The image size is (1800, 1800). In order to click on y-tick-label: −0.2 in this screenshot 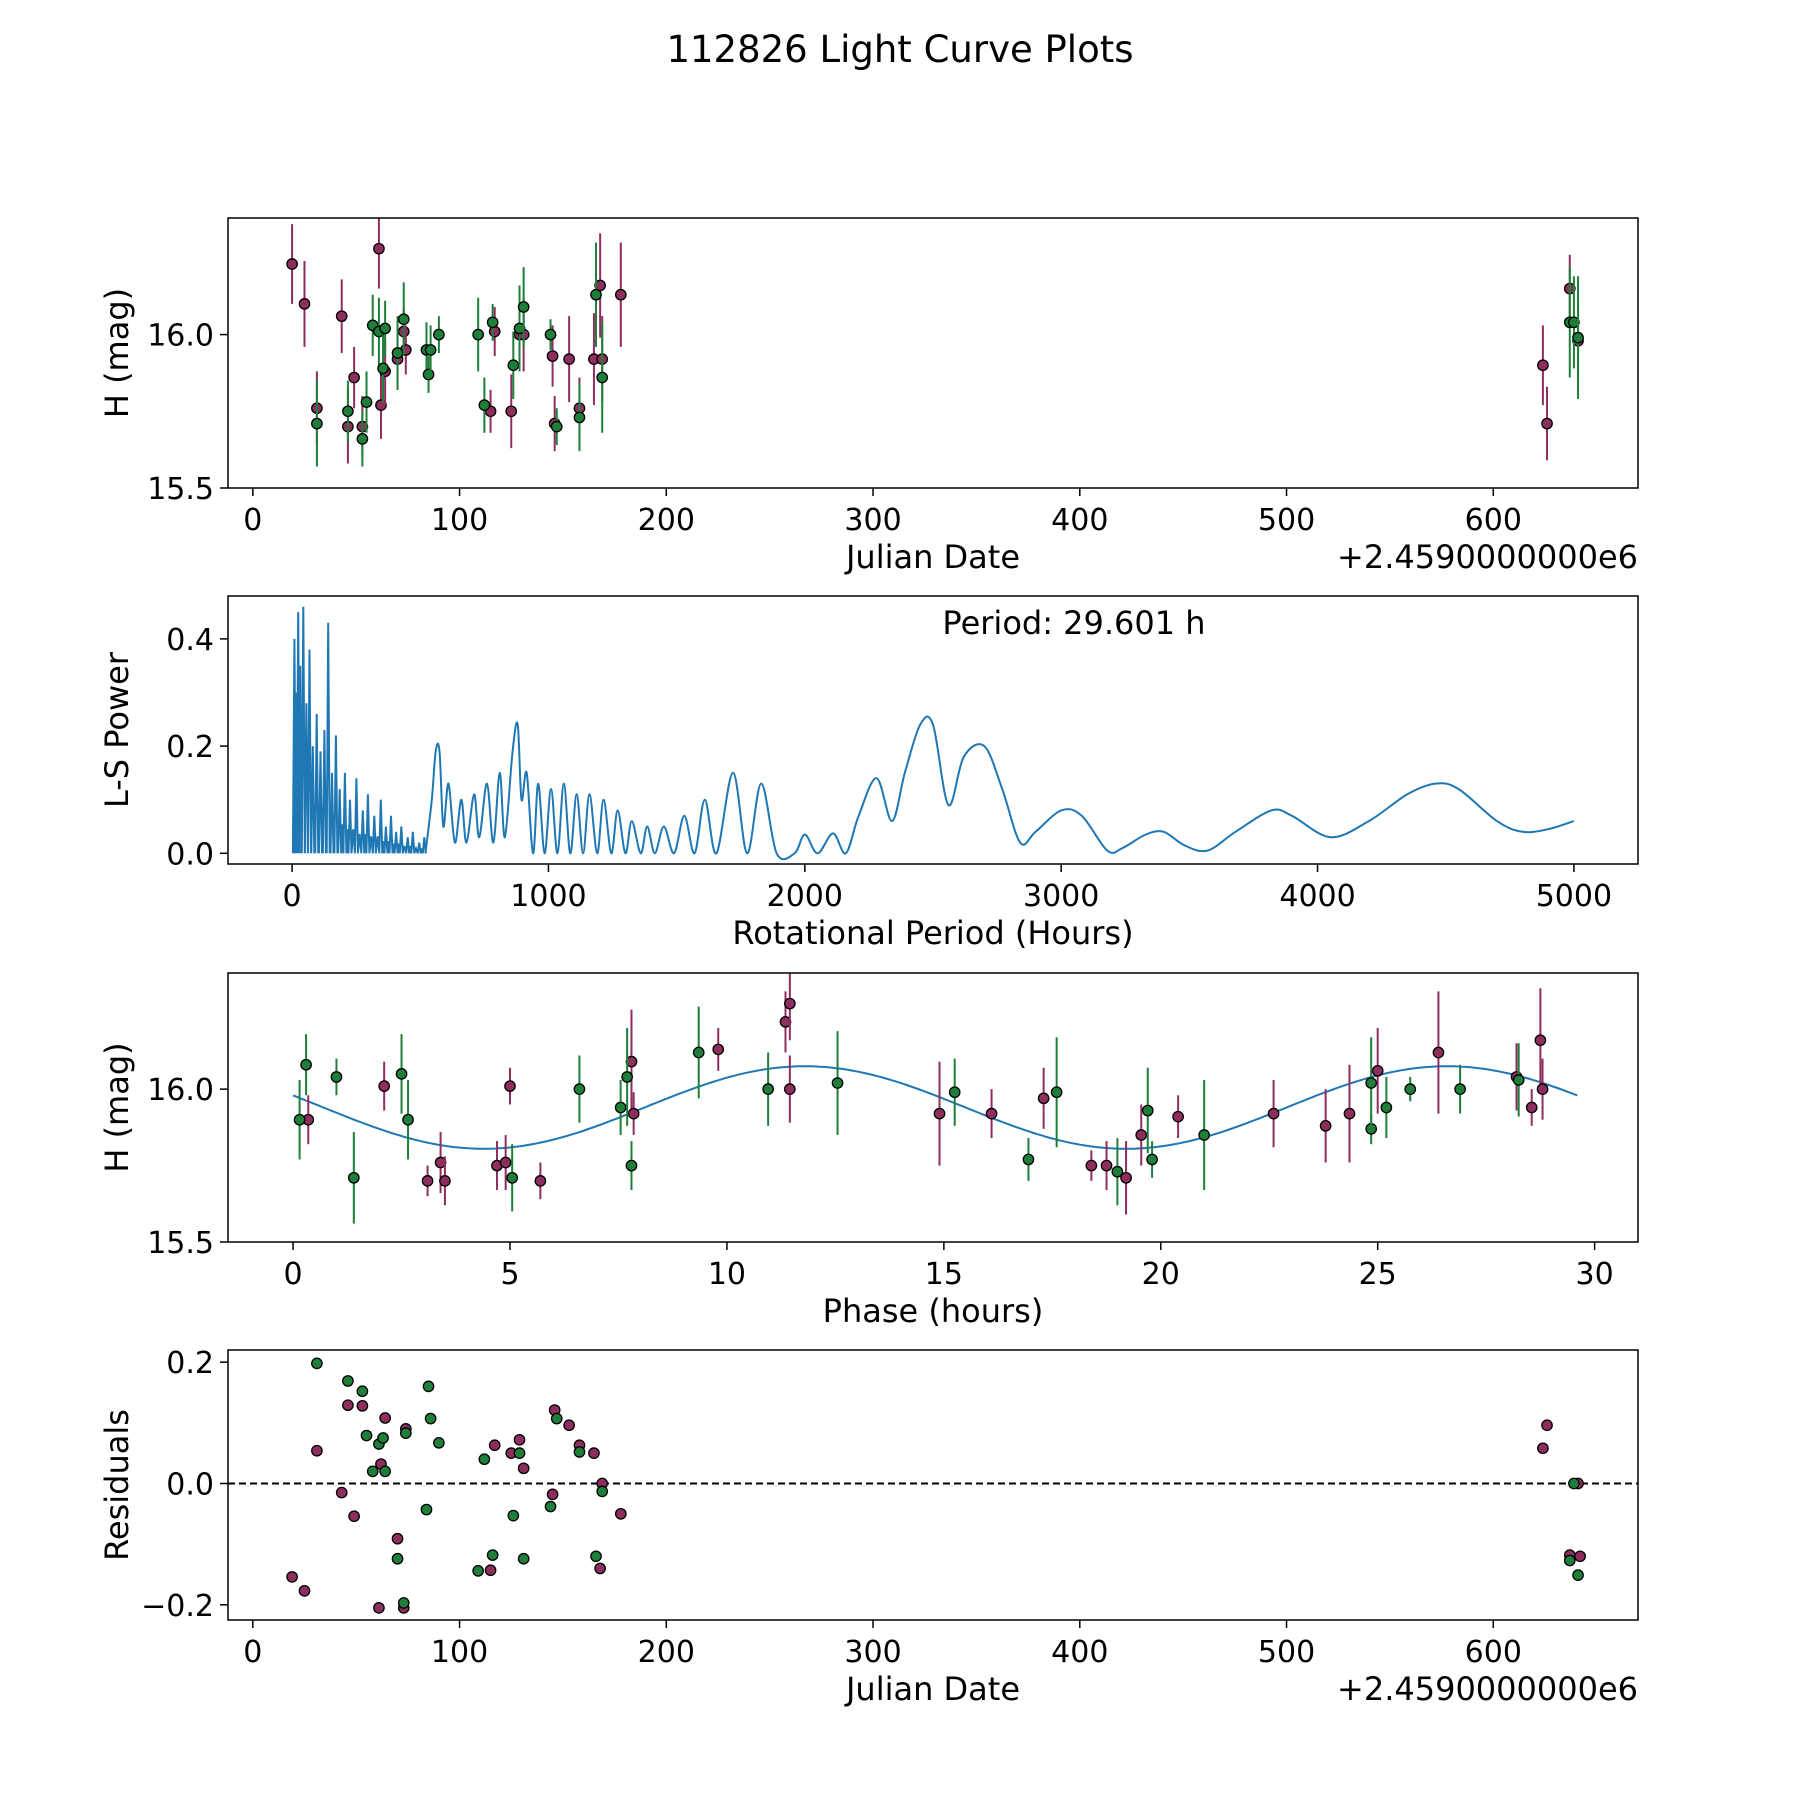, I will do `click(177, 1606)`.